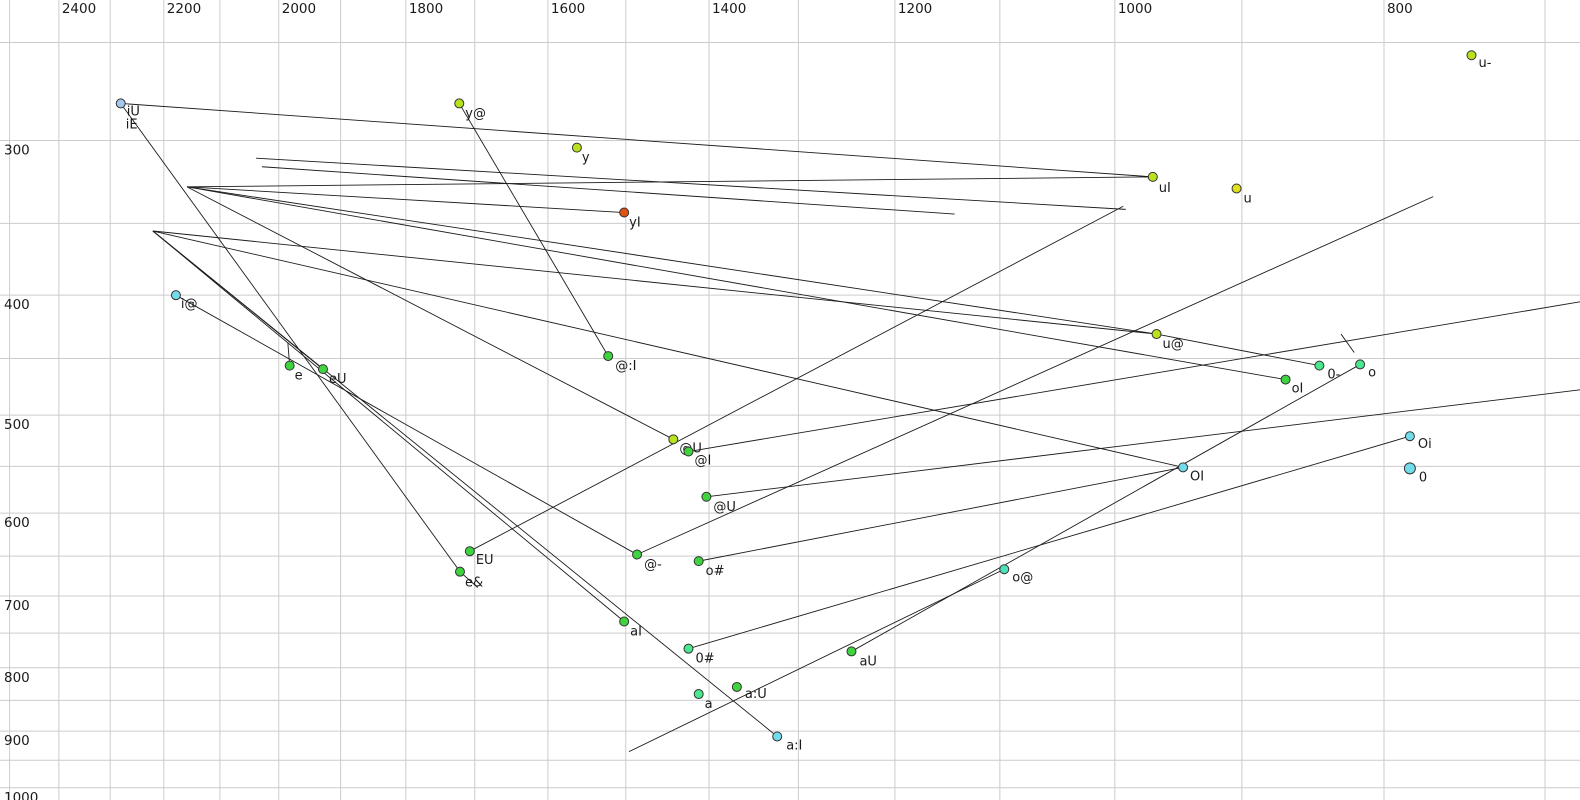 This screenshot has height=800, width=1580. I want to click on vowel-point-label: 0#, so click(704, 659).